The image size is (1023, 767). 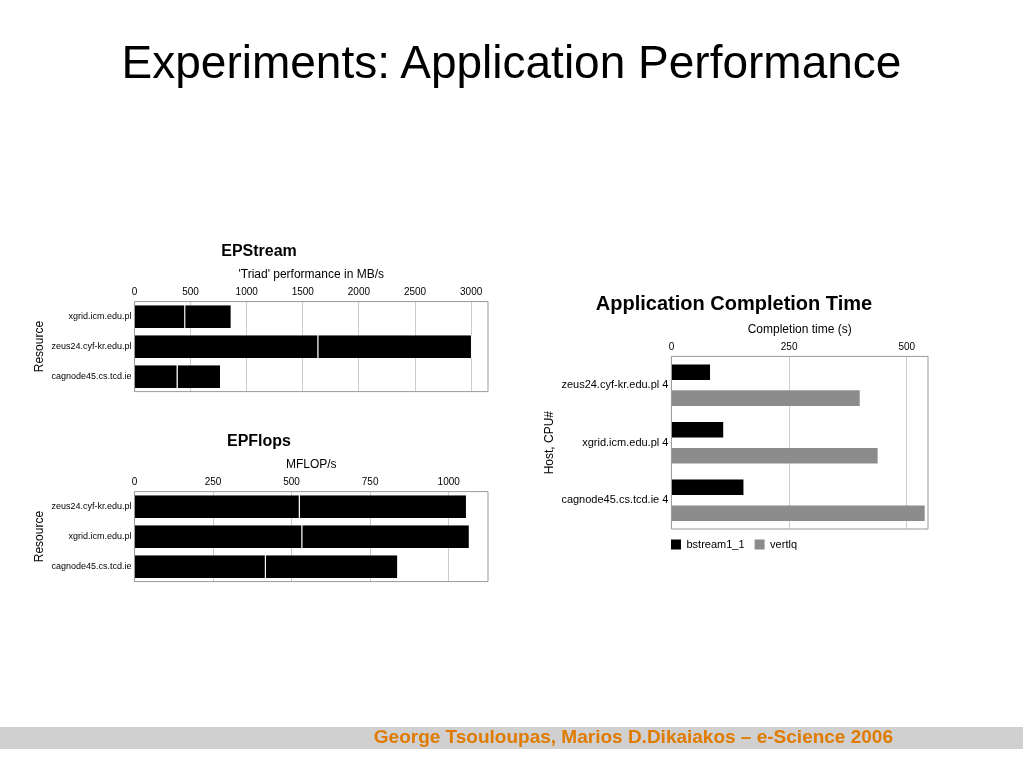 What do you see at coordinates (511, 62) in the screenshot?
I see `text: Experiments: Application Performance` at bounding box center [511, 62].